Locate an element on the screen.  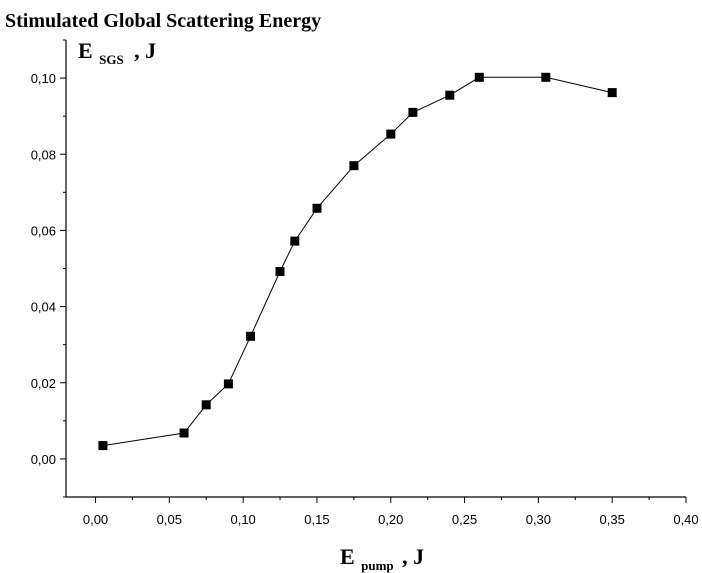
x-tick-label: 0,35 is located at coordinates (612, 519).